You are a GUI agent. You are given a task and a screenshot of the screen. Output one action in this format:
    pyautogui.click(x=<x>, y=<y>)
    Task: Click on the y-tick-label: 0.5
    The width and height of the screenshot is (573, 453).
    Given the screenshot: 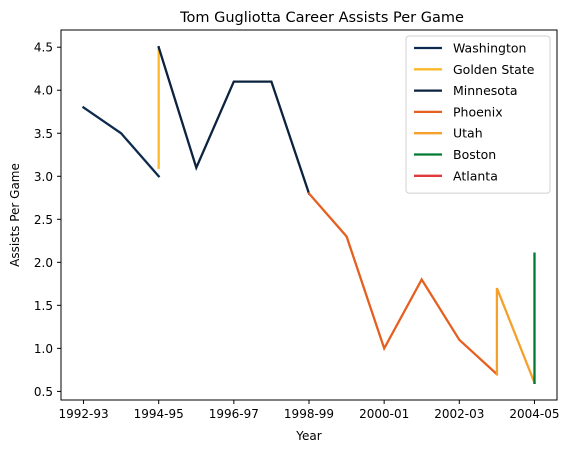 What is the action you would take?
    pyautogui.click(x=43, y=392)
    